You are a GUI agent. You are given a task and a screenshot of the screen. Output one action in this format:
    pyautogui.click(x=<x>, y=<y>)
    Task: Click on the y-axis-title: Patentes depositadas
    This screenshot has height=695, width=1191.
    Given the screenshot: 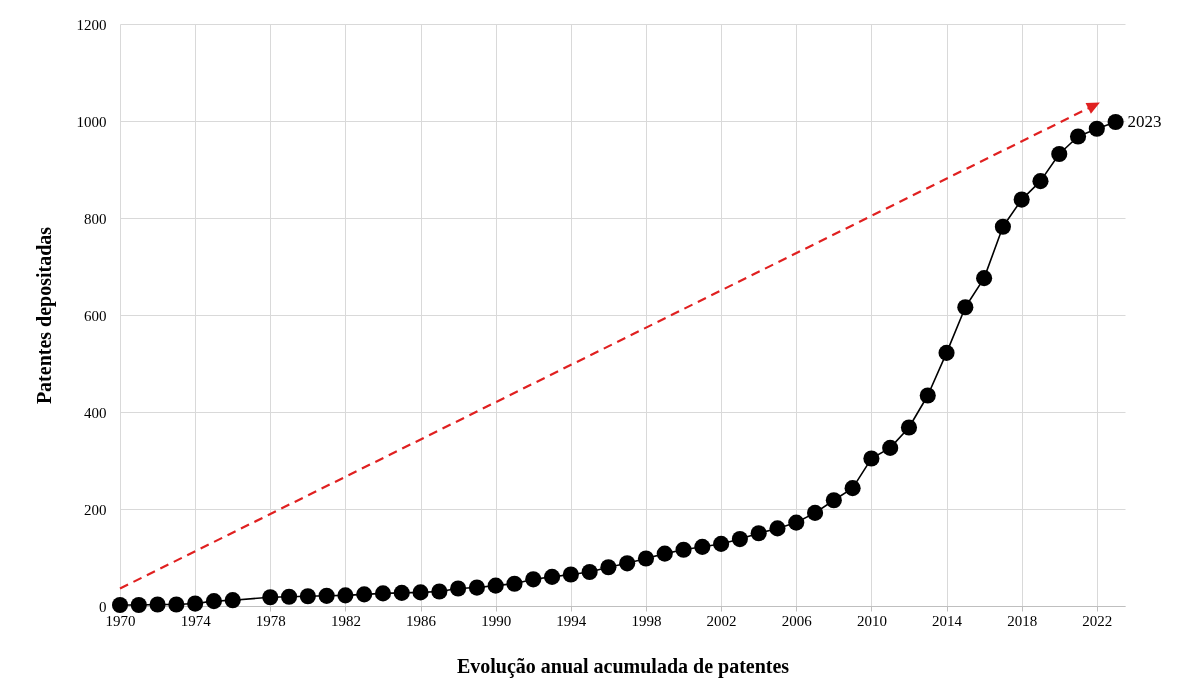 What is the action you would take?
    pyautogui.click(x=44, y=315)
    